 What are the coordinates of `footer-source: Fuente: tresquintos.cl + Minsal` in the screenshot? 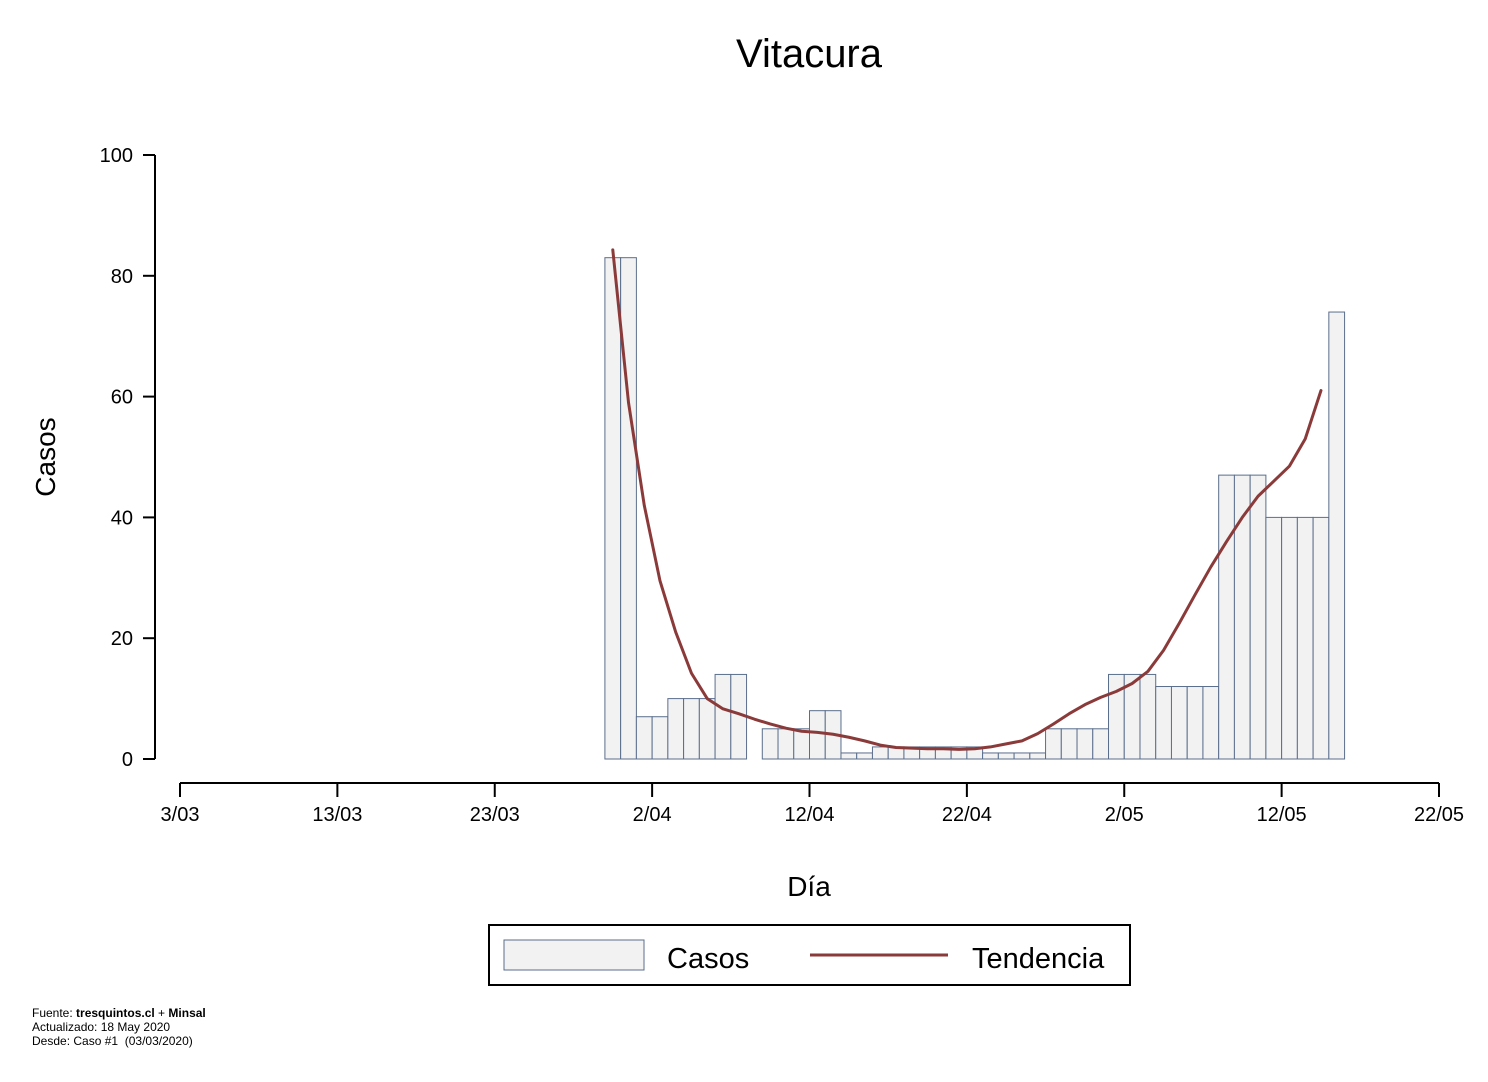 It's located at (119, 1013).